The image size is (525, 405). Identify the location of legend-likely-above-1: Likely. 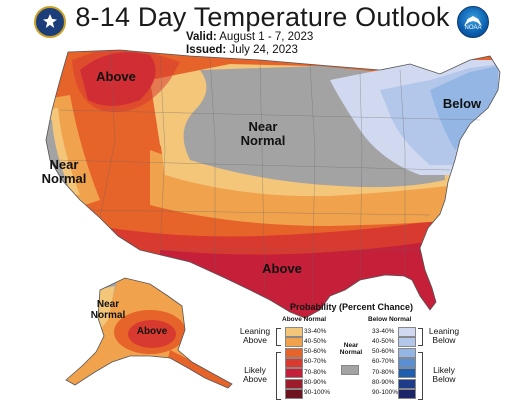
(255, 370).